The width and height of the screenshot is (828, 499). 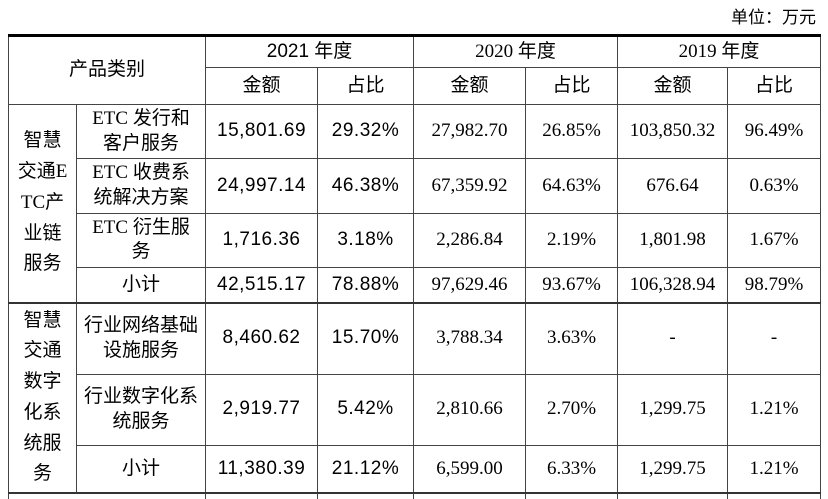 What do you see at coordinates (366, 131) in the screenshot?
I see `ratio-cell-2021: 29.32%` at bounding box center [366, 131].